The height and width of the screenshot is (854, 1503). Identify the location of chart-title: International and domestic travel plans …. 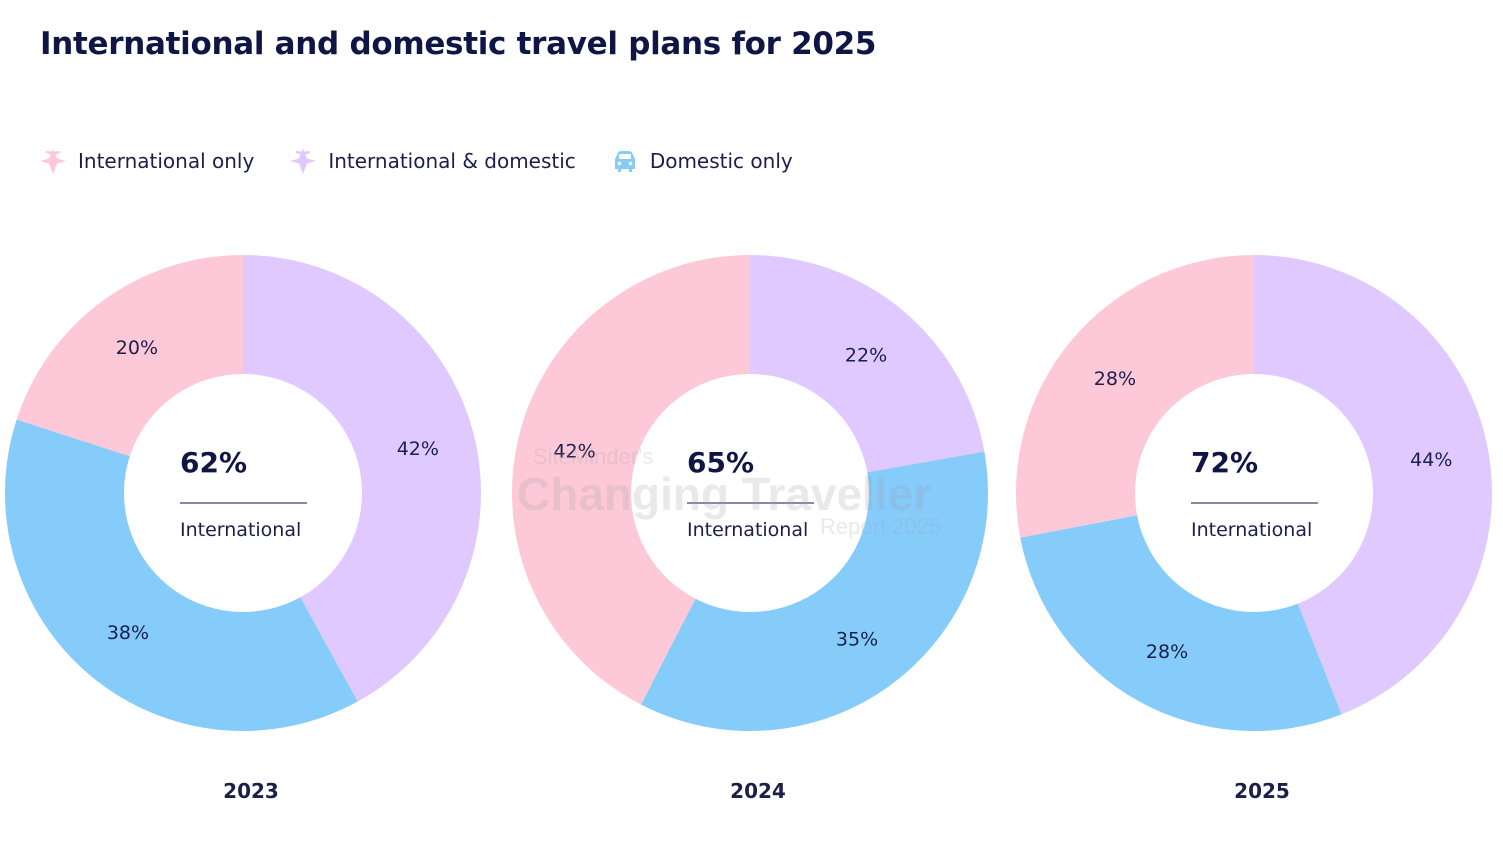
(458, 44).